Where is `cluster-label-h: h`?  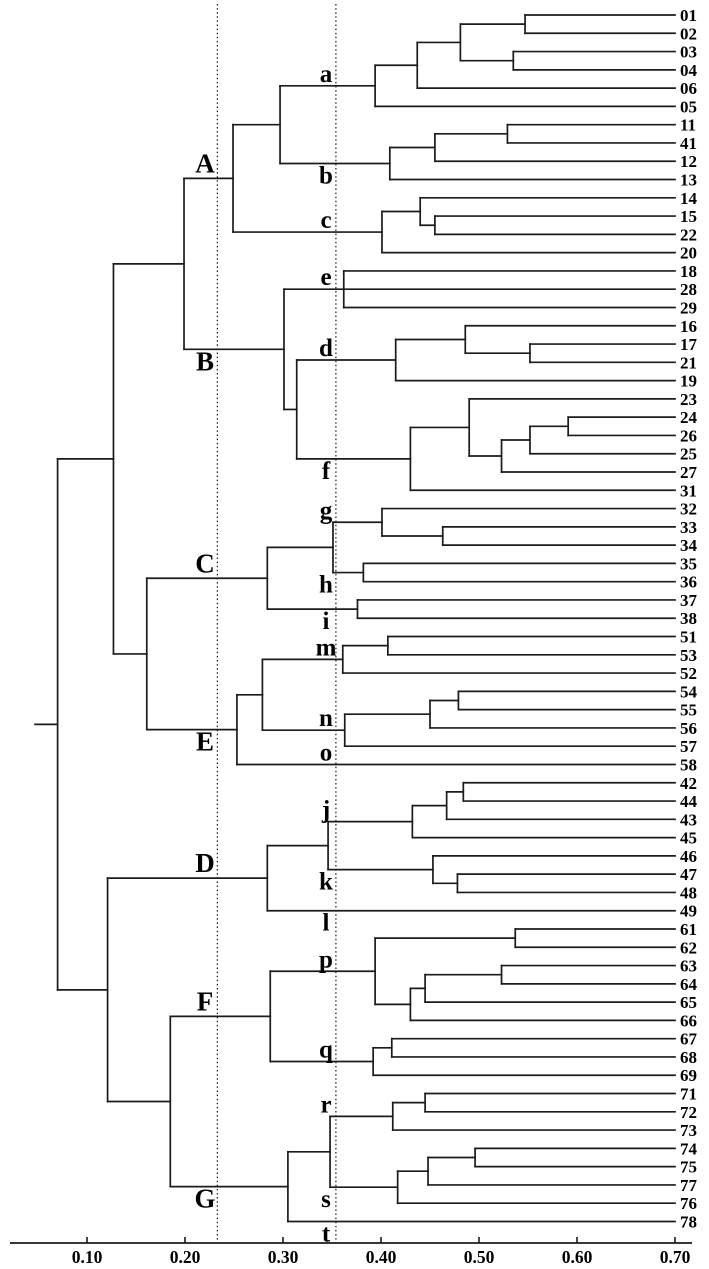 cluster-label-h: h is located at coordinates (326, 585).